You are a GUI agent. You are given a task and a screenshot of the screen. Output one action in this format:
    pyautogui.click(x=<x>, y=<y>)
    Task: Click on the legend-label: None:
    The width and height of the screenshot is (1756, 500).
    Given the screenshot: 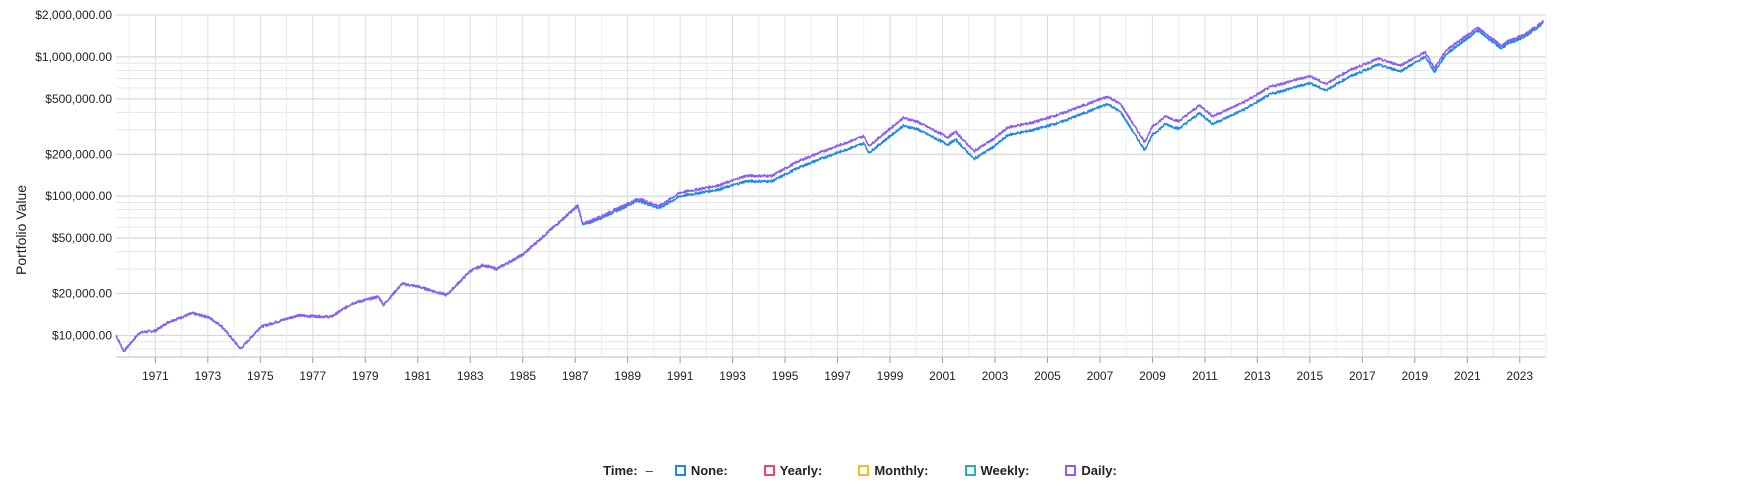 What is the action you would take?
    pyautogui.click(x=709, y=470)
    